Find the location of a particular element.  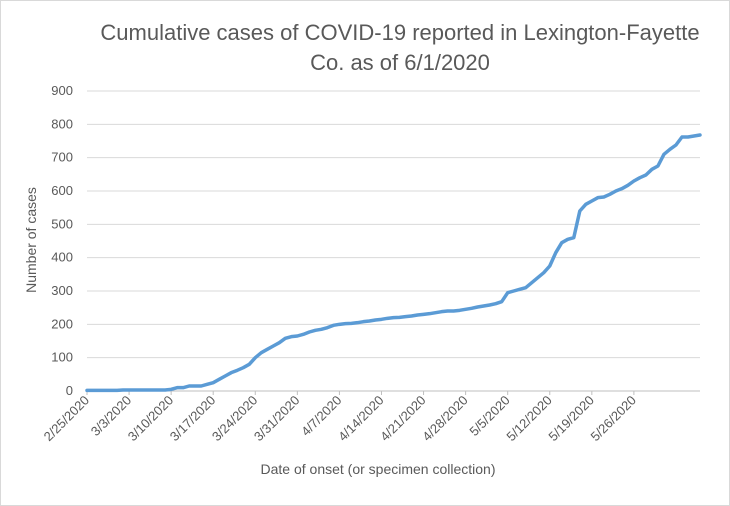

x-tick-label: 4/28/2020 is located at coordinates (445, 419).